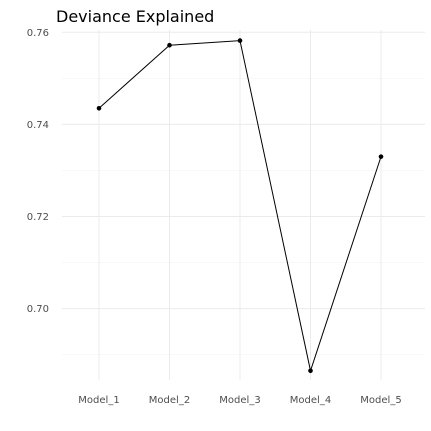 The height and width of the screenshot is (431, 431). What do you see at coordinates (380, 400) in the screenshot?
I see `x-tick-label: Model_5` at bounding box center [380, 400].